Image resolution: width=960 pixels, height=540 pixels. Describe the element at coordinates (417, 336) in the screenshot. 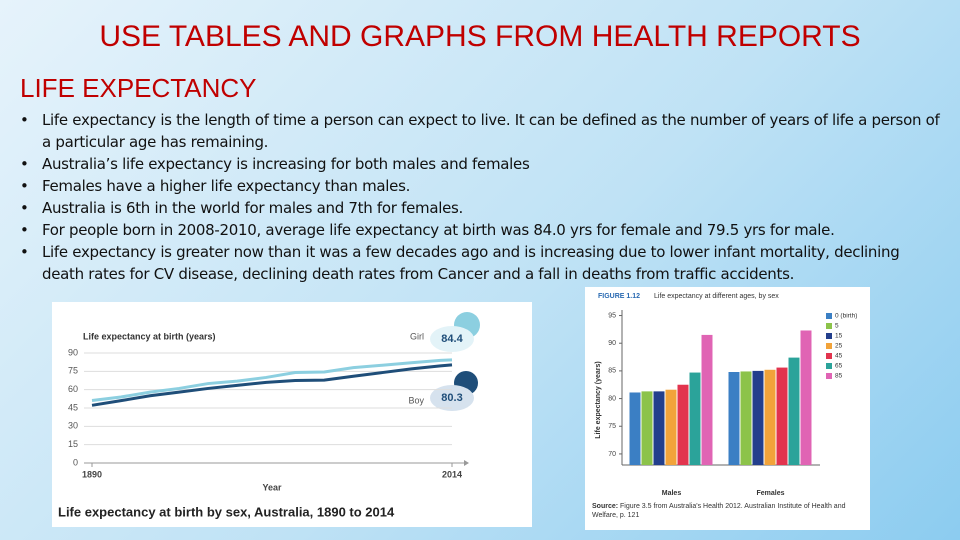

I see `series-label: Girl` at that location.